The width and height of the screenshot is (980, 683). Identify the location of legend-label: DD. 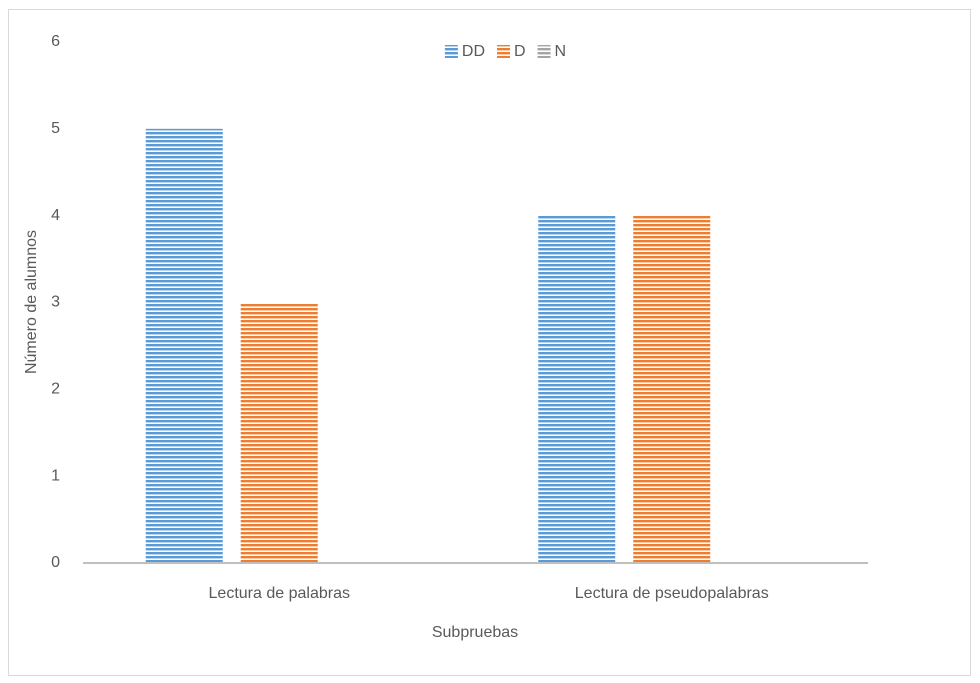
(473, 51).